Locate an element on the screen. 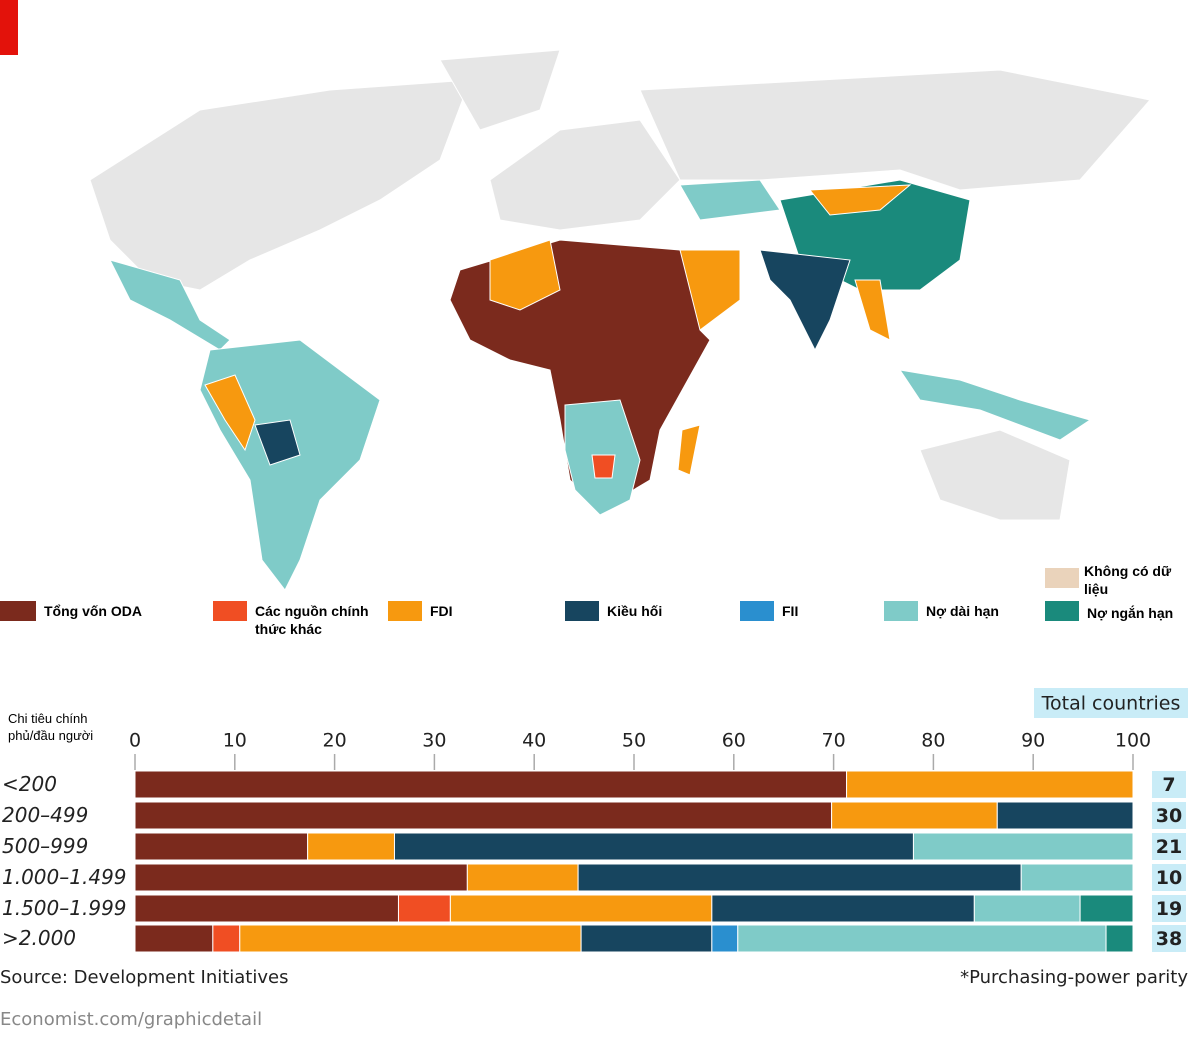  x-tick-label: 0 is located at coordinates (135, 741).